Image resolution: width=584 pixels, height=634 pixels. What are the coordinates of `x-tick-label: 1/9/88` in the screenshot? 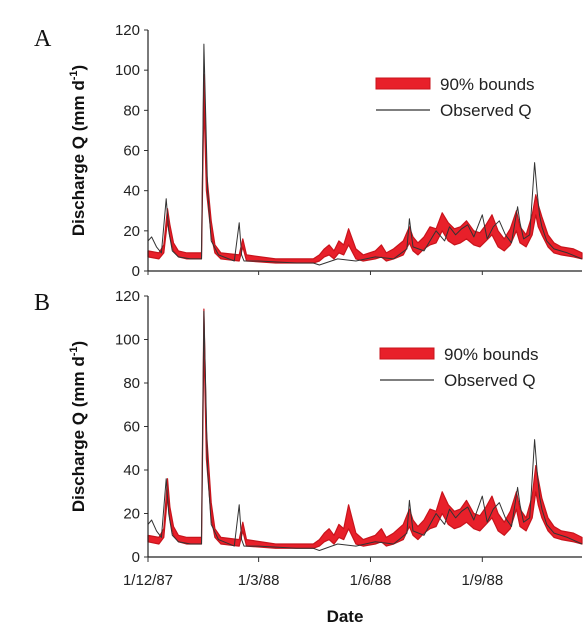 It's located at (482, 580).